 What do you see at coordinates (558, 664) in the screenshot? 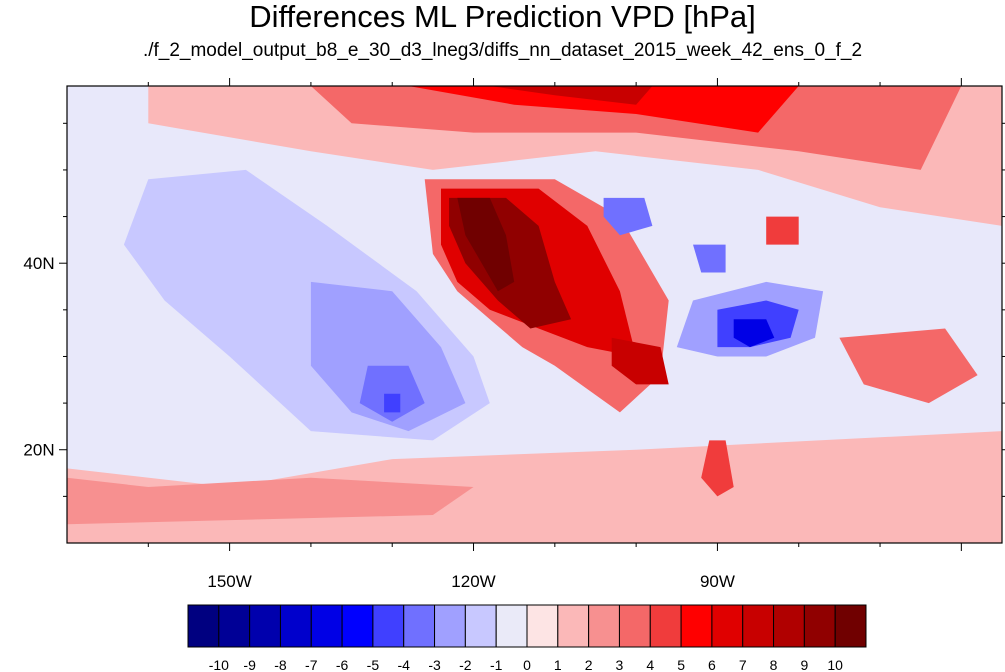
I see `colorbar-label: 1` at bounding box center [558, 664].